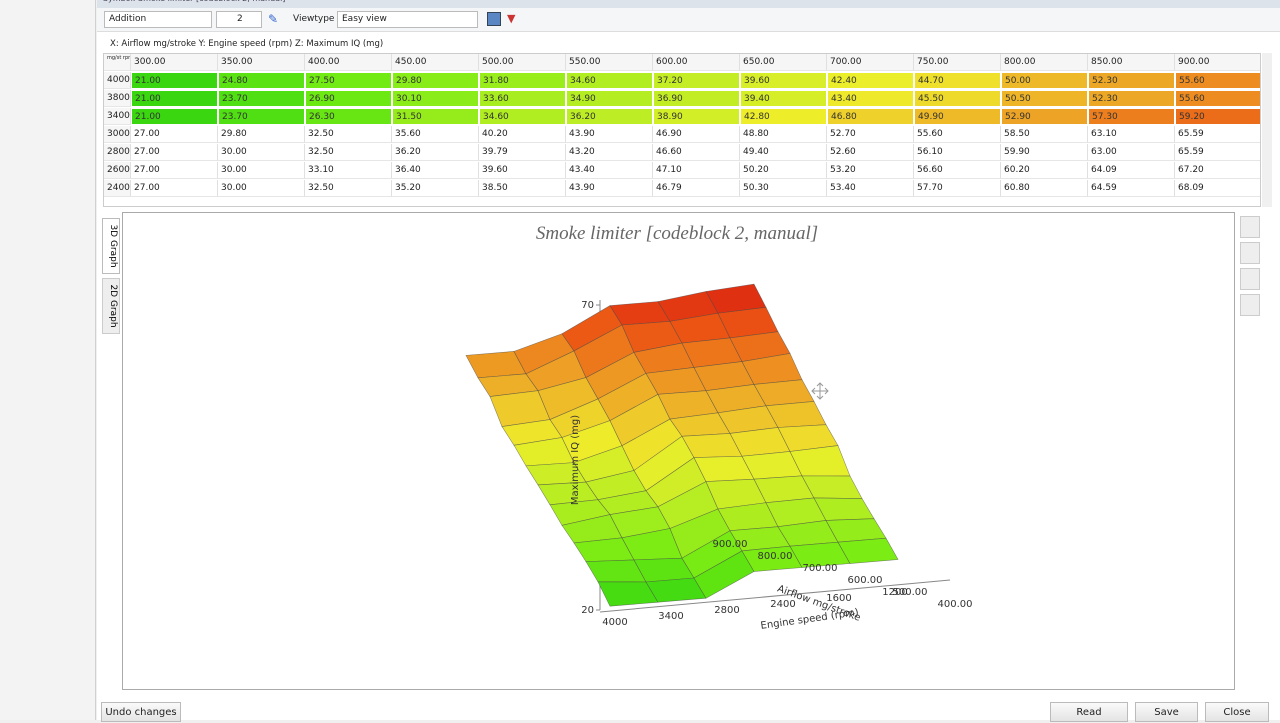 This screenshot has width=1280, height=723. I want to click on value-cell: 33.60, so click(522, 98).